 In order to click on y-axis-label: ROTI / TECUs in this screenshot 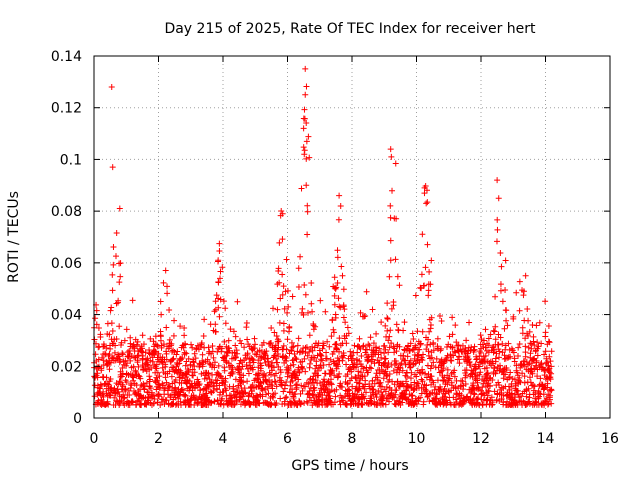, I will do `click(14, 237)`.